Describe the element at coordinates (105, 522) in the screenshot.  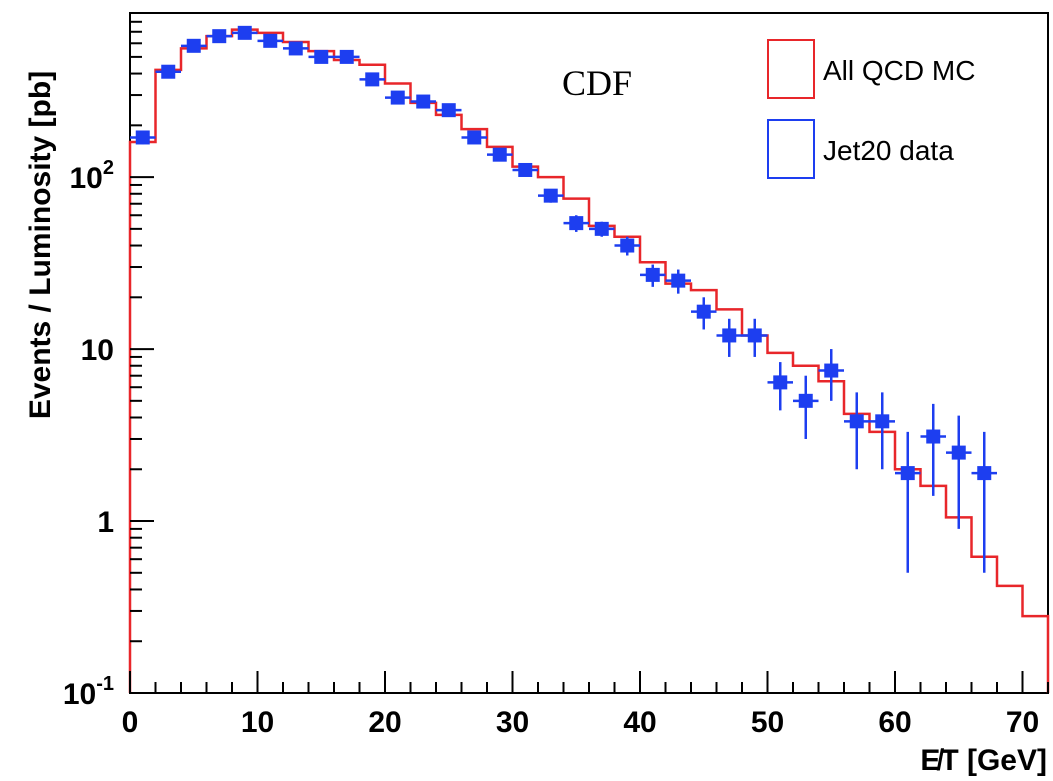
I see `y-tick-label: 1` at that location.